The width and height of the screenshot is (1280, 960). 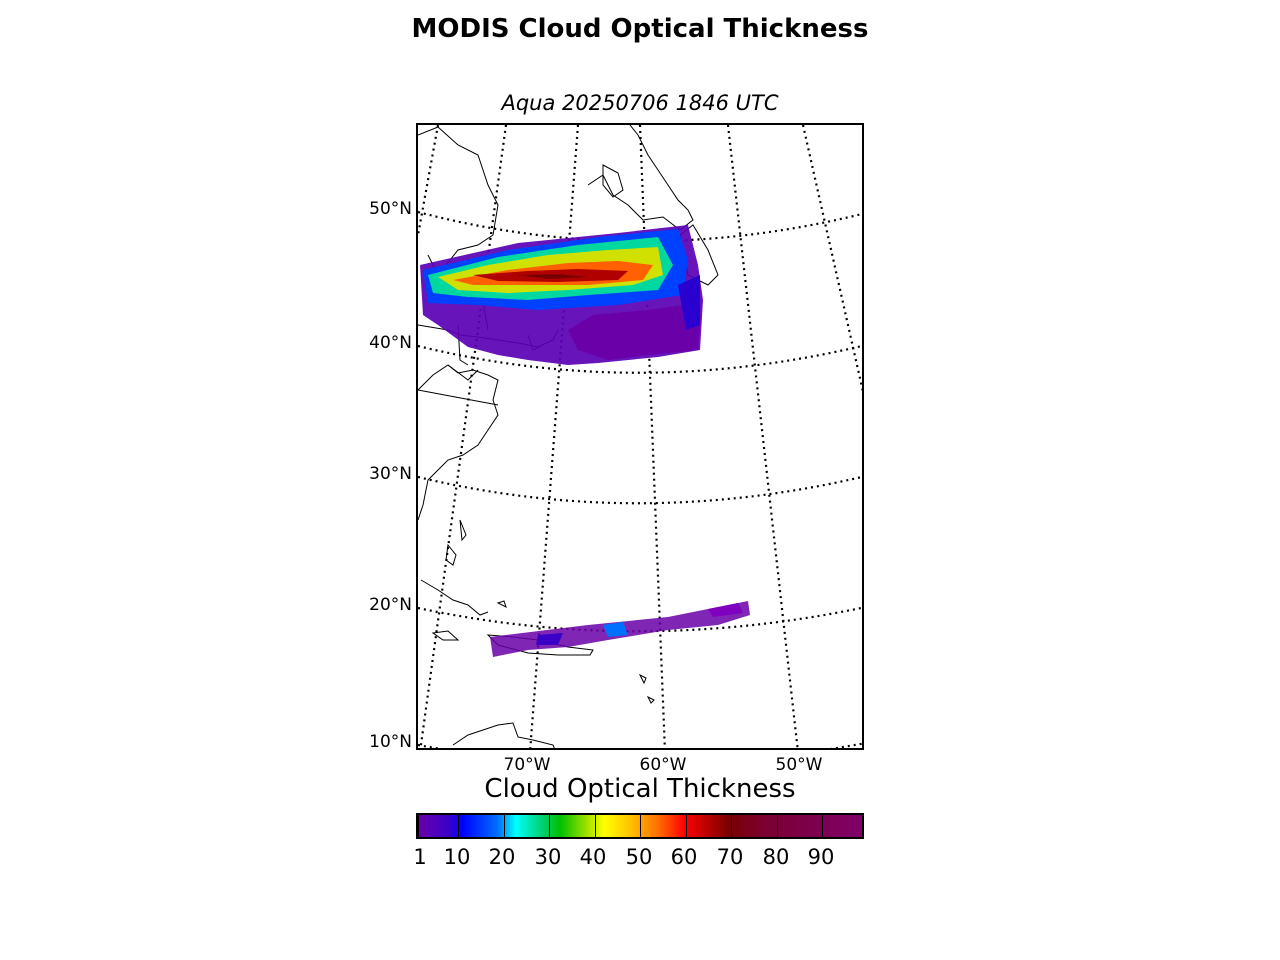 What do you see at coordinates (684, 857) in the screenshot?
I see `colorbar-label-60: 60` at bounding box center [684, 857].